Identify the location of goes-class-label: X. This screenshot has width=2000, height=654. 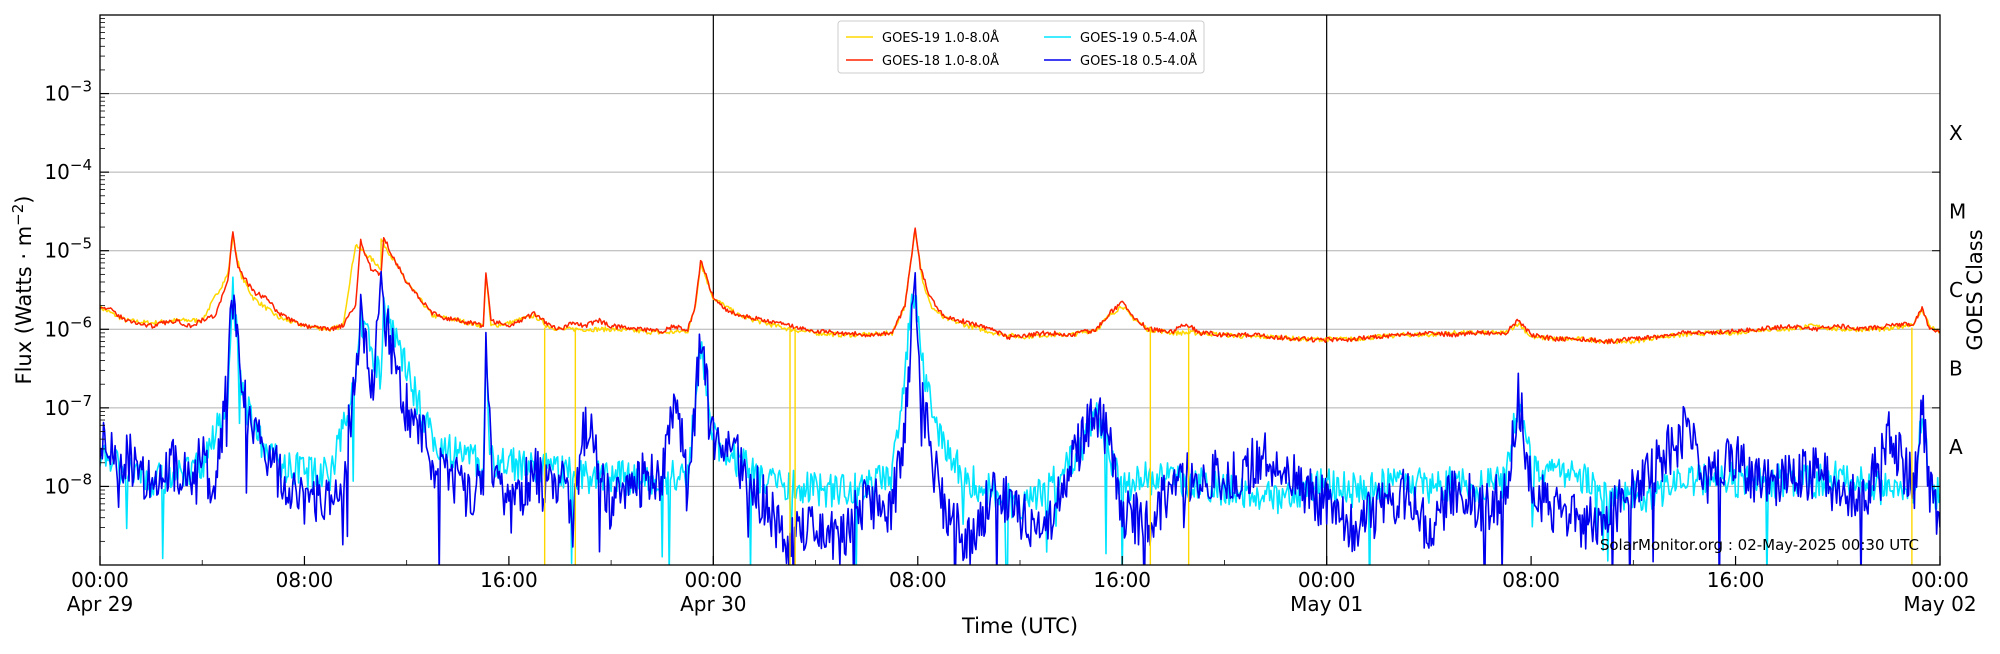
(1956, 133).